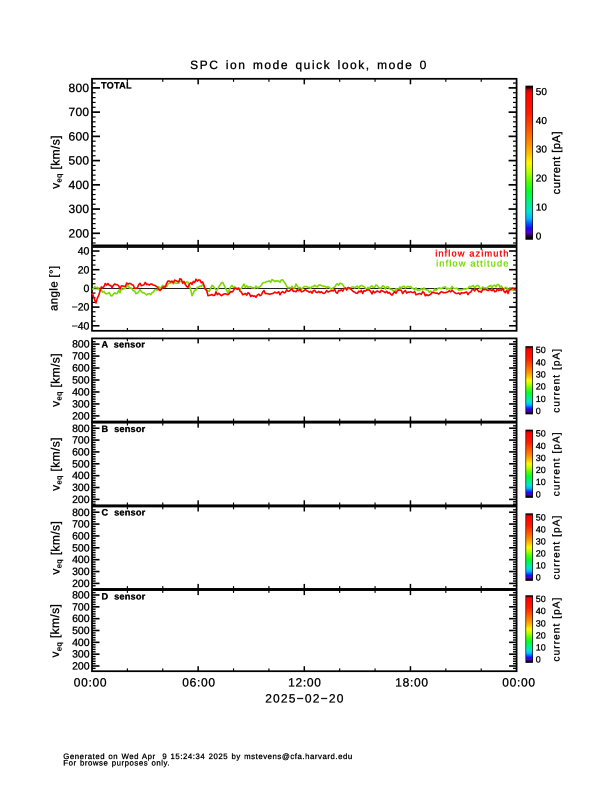 The image size is (612, 792). Describe the element at coordinates (199, 683) in the screenshot. I see `svg-text: 06:00` at that location.